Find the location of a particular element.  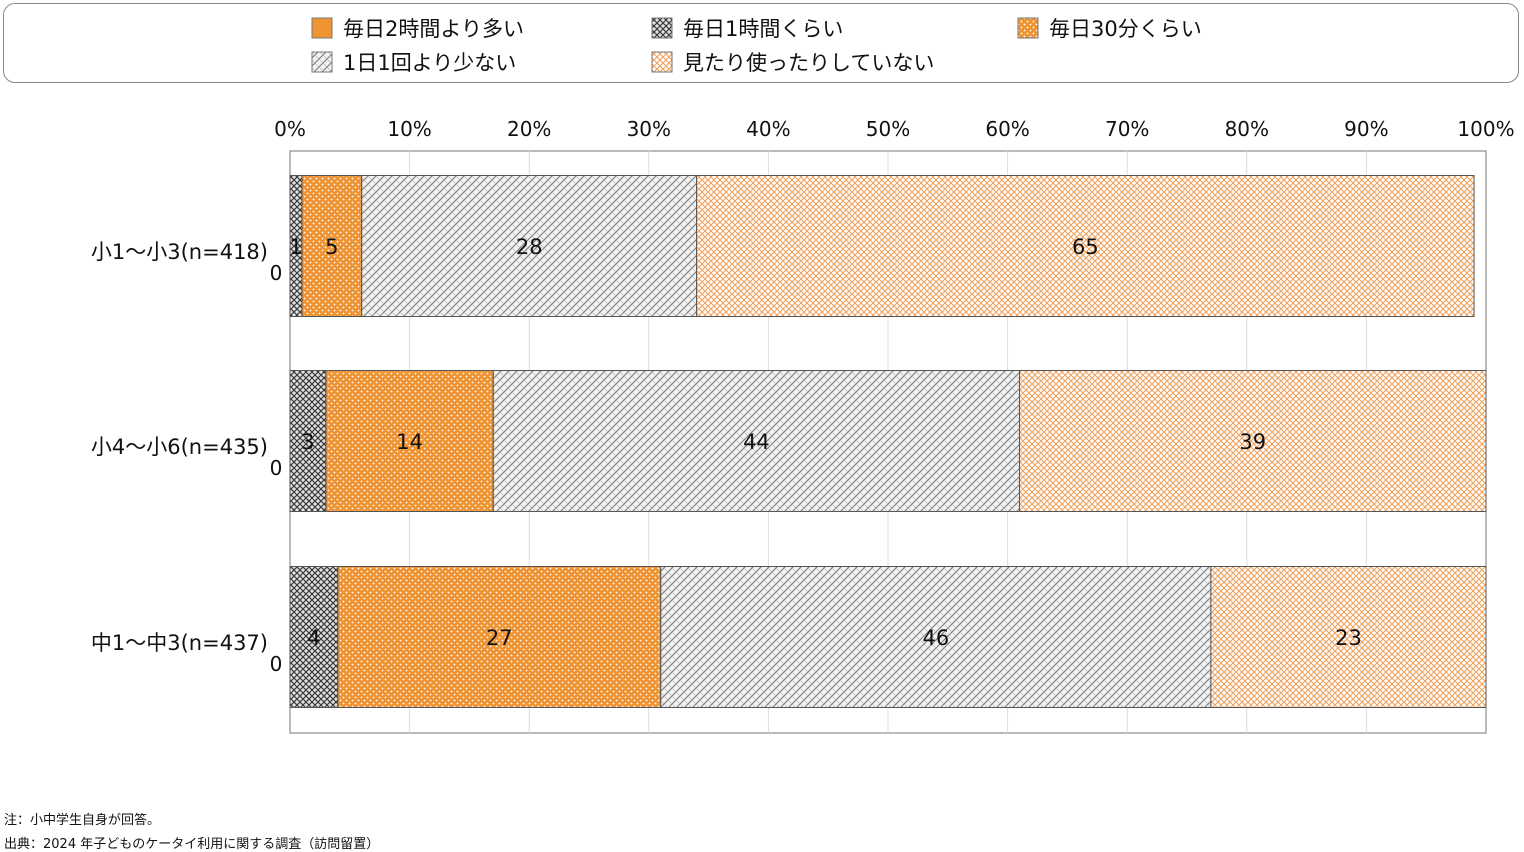

legend-item: 毎日2時間より多い is located at coordinates (417, 28).